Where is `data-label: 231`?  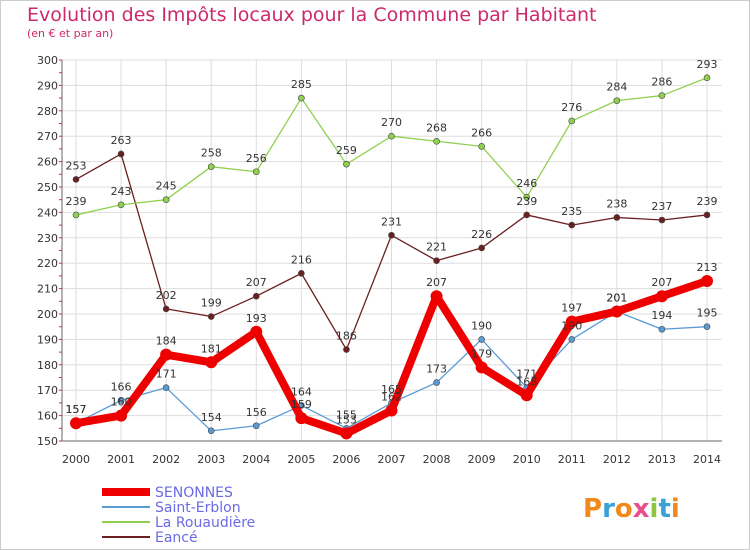 data-label: 231 is located at coordinates (391, 221).